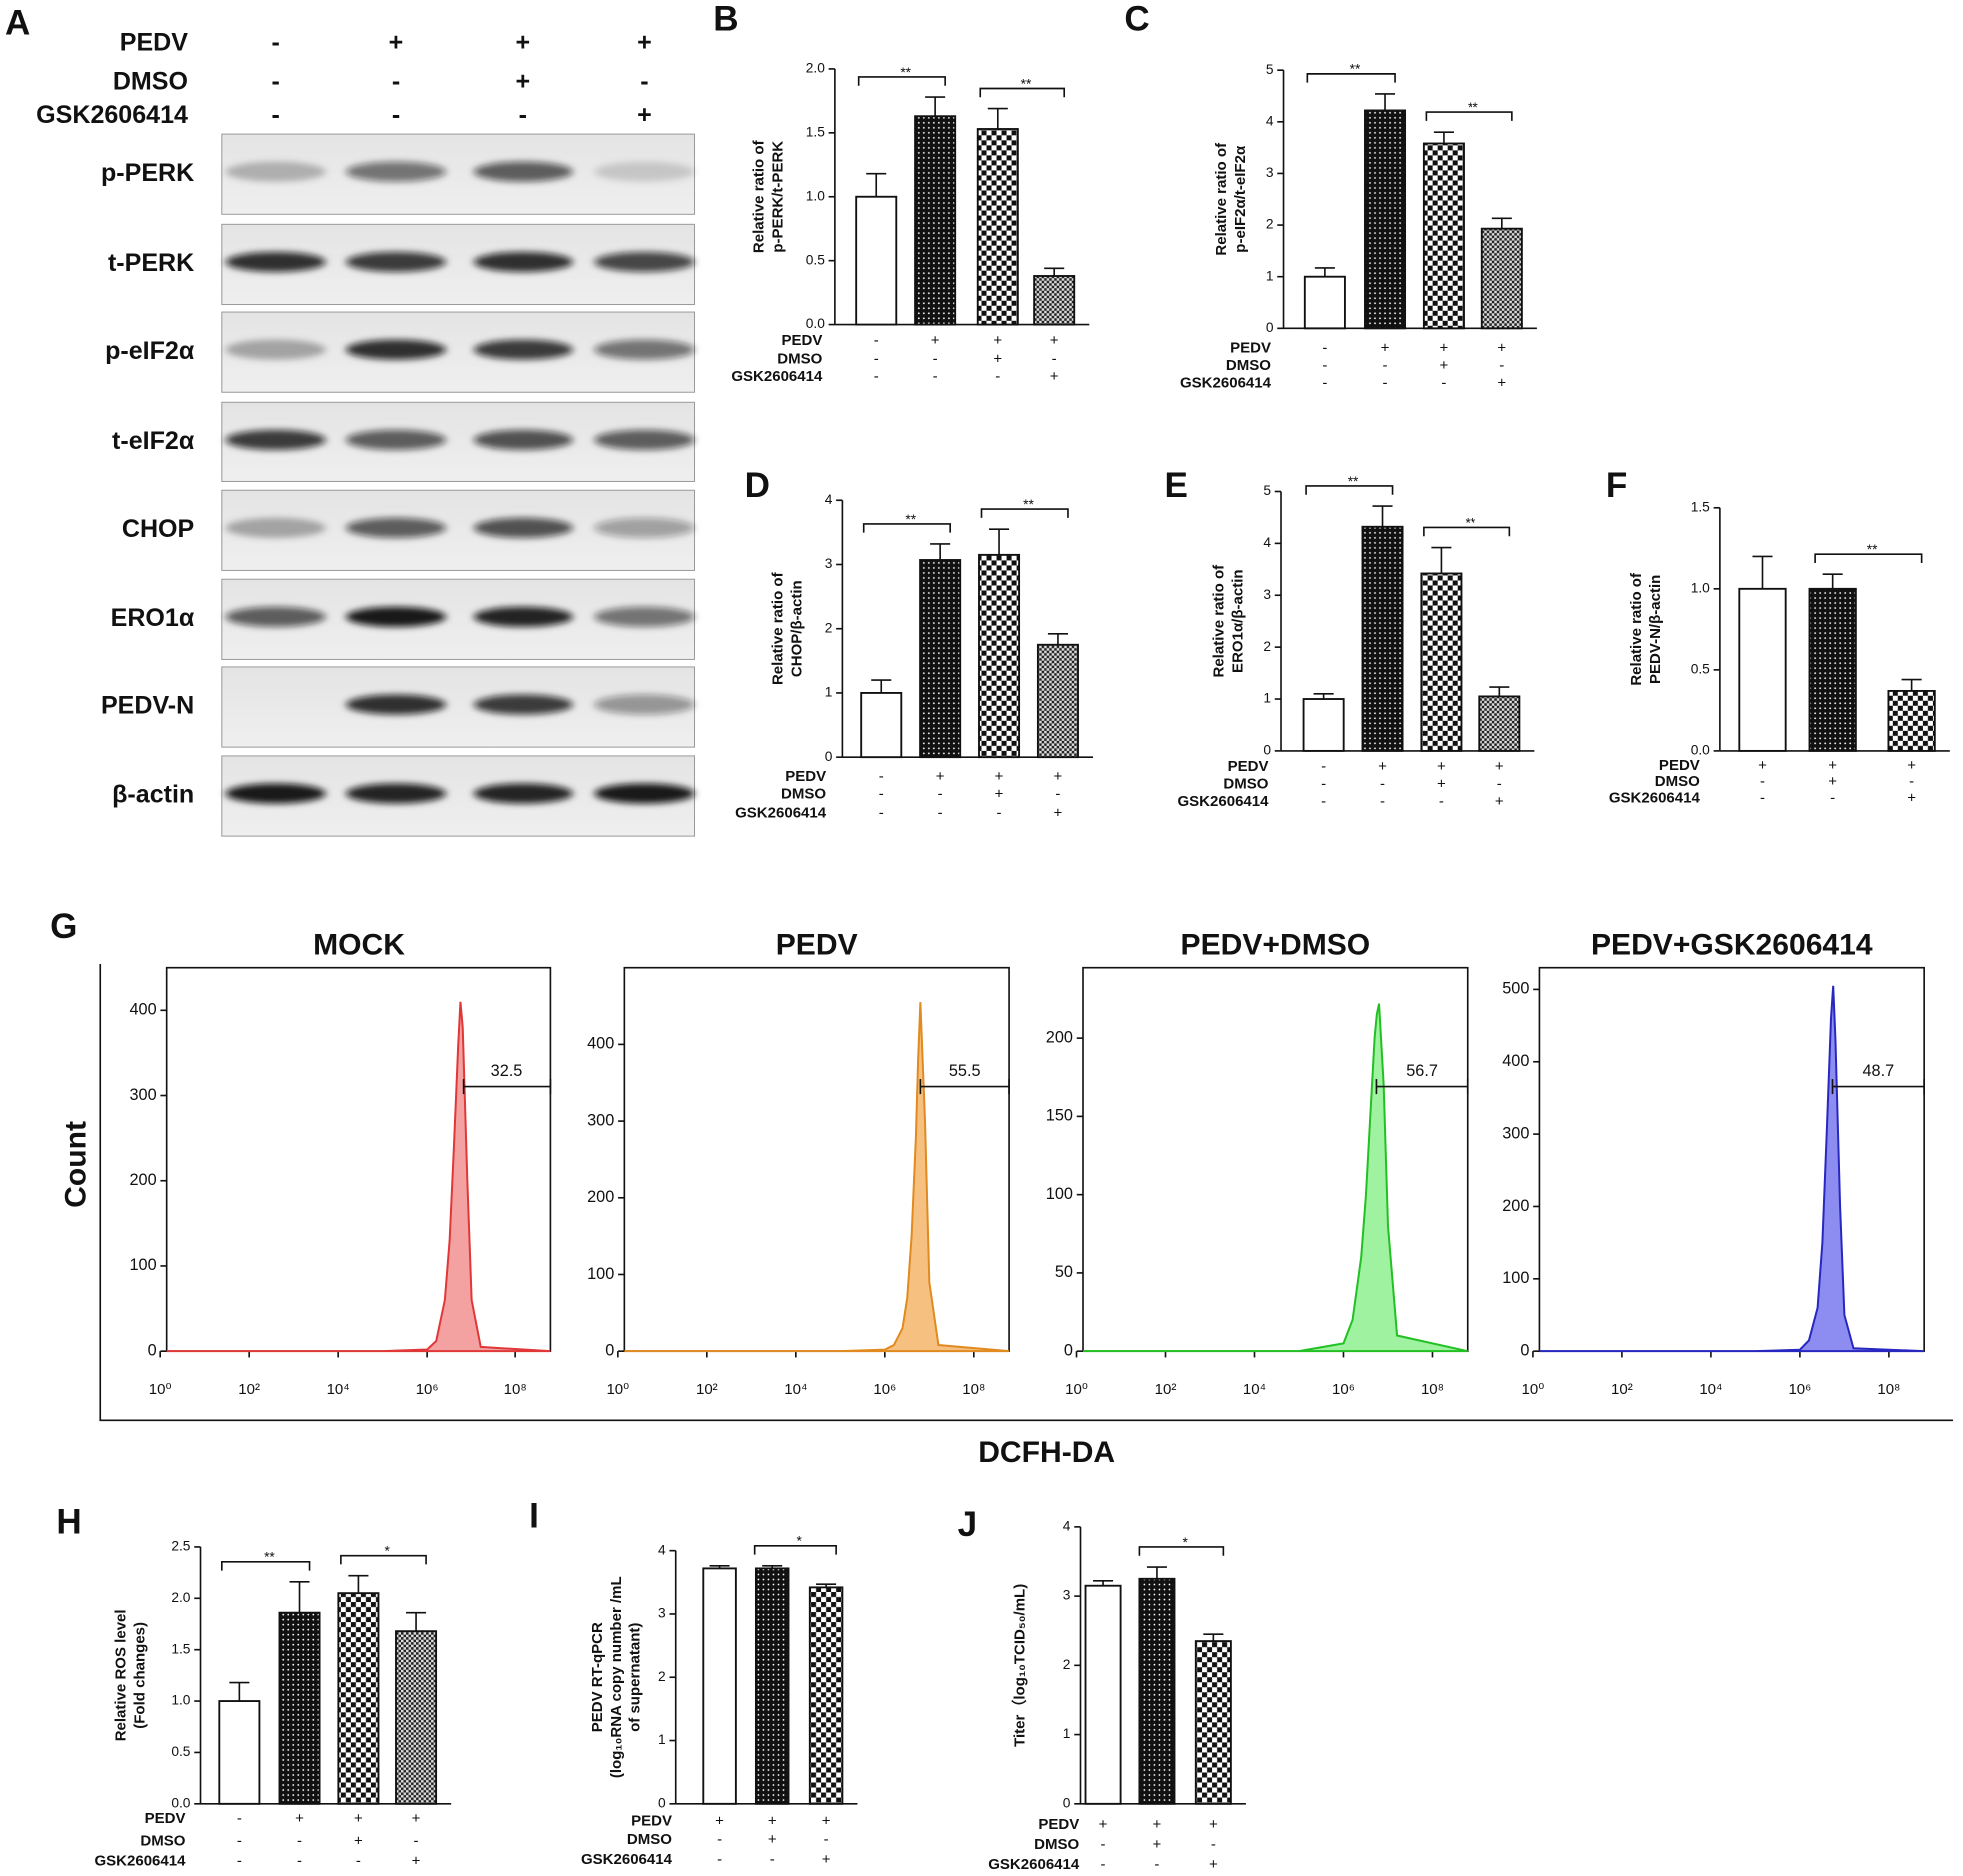 The image size is (1963, 1876). I want to click on panel-label: G, so click(63, 927).